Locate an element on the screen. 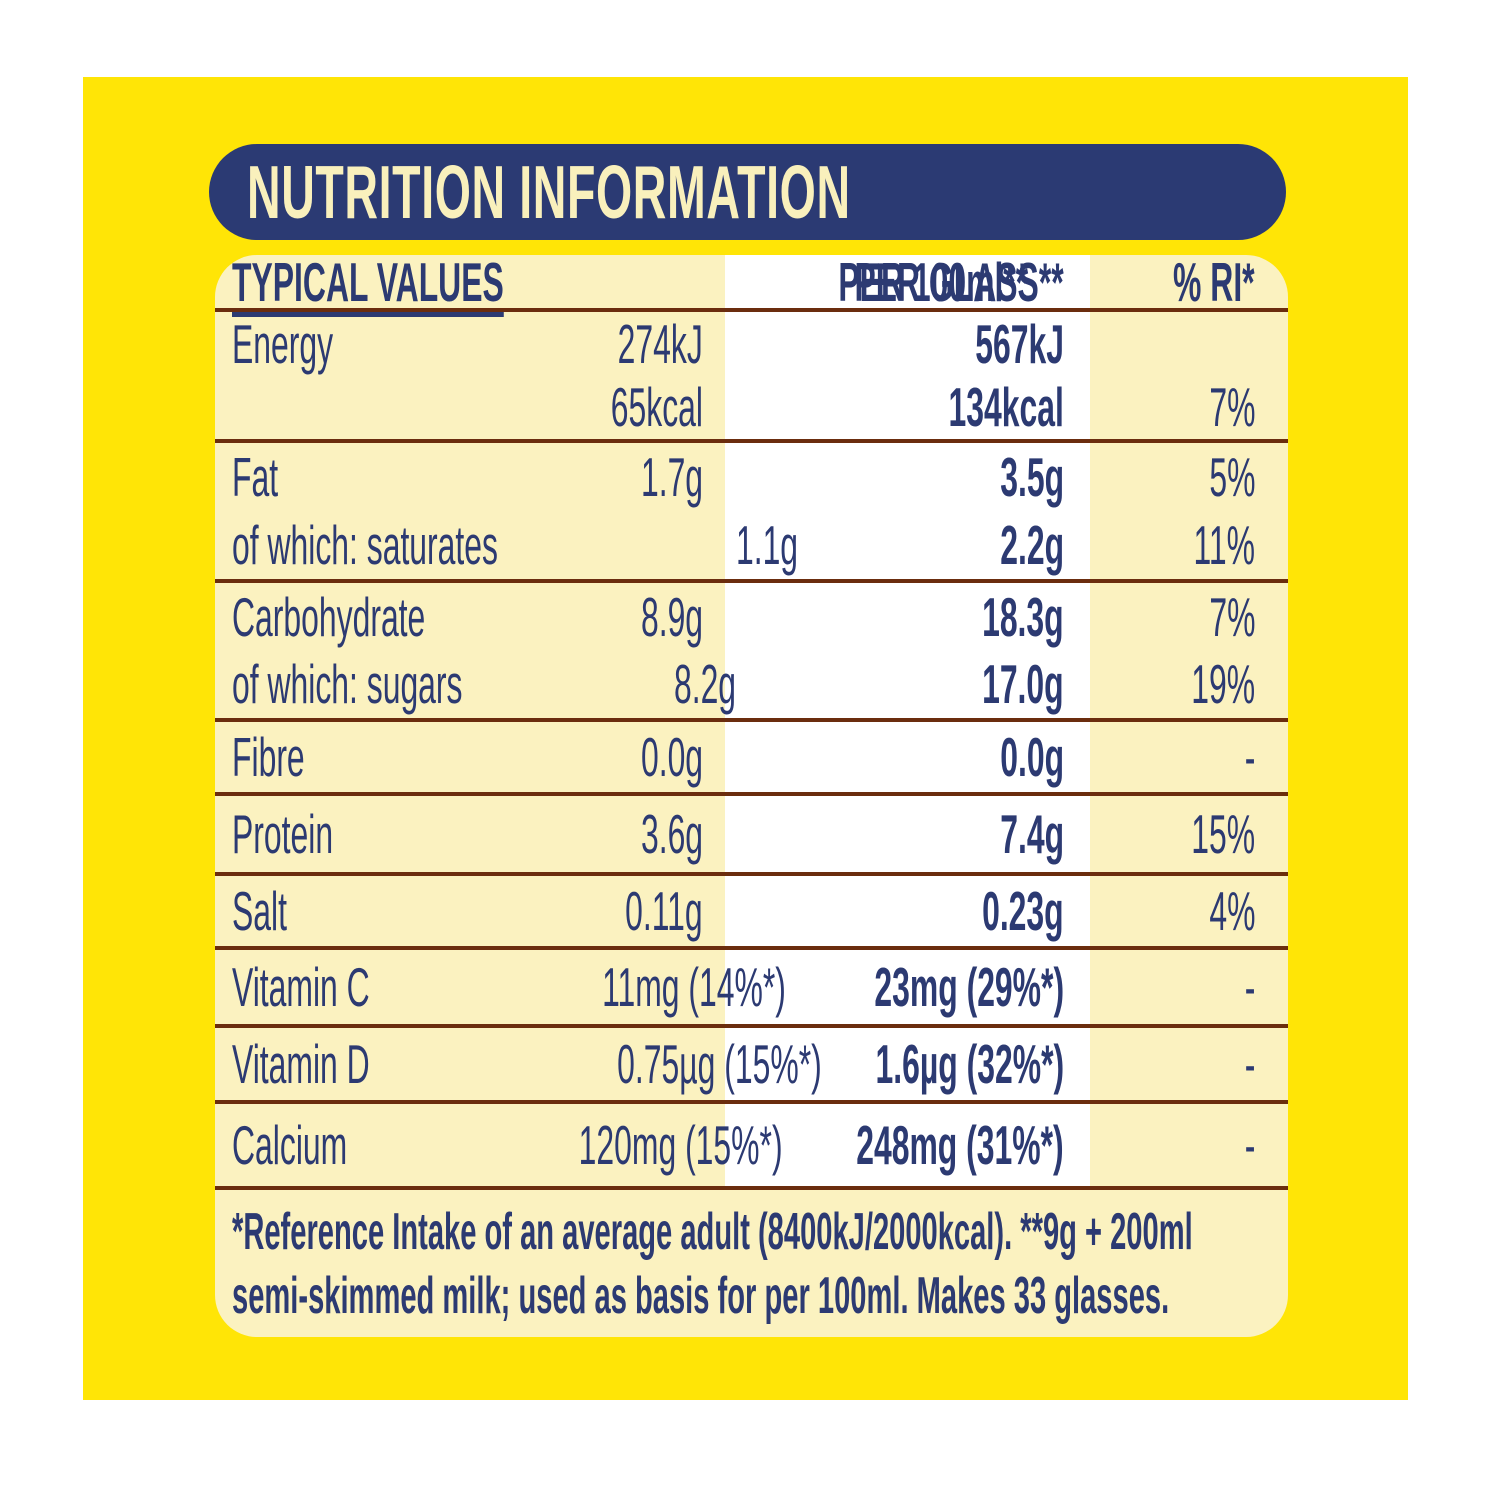 Image resolution: width=1500 pixels, height=1496 pixels. col-header-typical-values: TYPICAL VALUES is located at coordinates (368, 284).